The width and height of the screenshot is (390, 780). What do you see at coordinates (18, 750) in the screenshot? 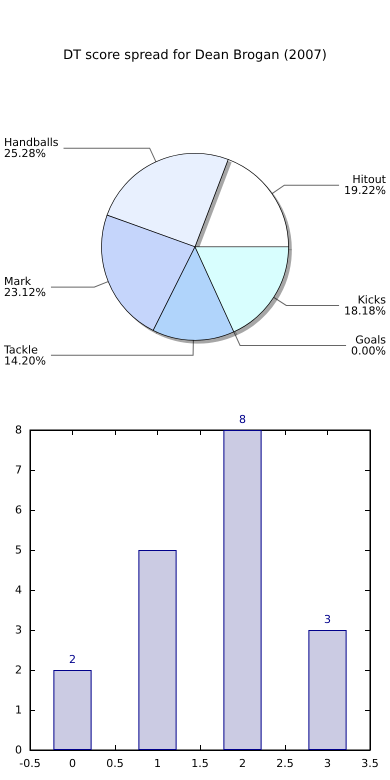
I see `y-tick-label: 0` at bounding box center [18, 750].